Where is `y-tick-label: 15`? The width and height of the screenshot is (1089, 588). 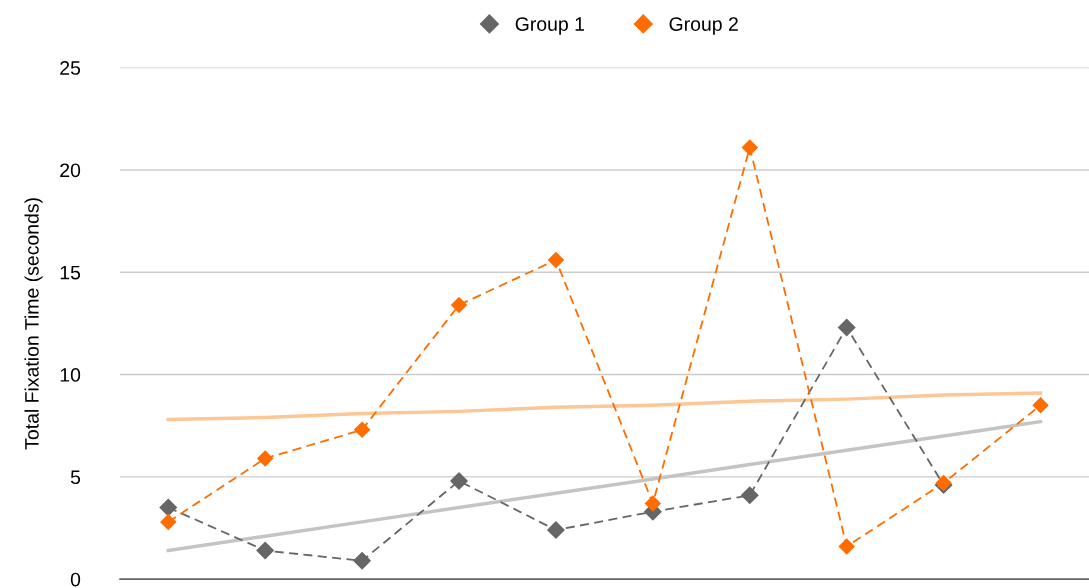 y-tick-label: 15 is located at coordinates (70, 272).